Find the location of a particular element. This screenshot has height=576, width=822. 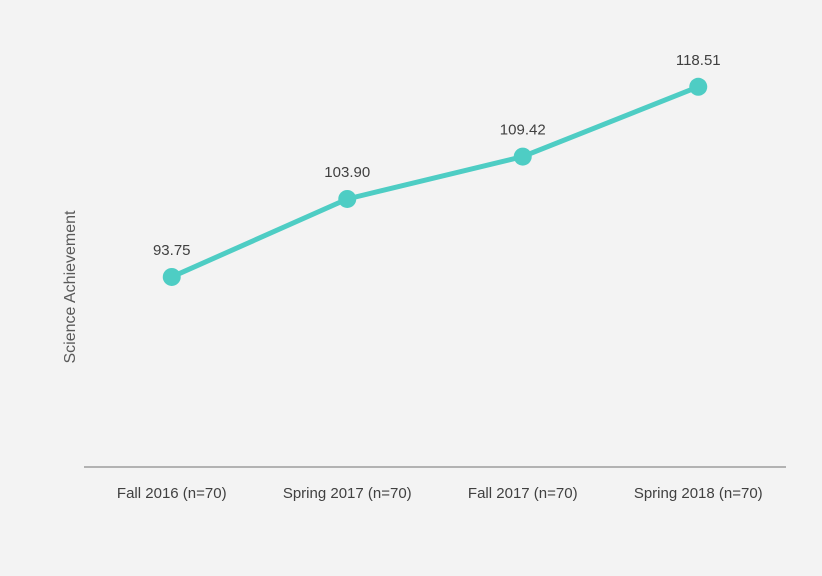

data-label: 93.75 is located at coordinates (172, 250).